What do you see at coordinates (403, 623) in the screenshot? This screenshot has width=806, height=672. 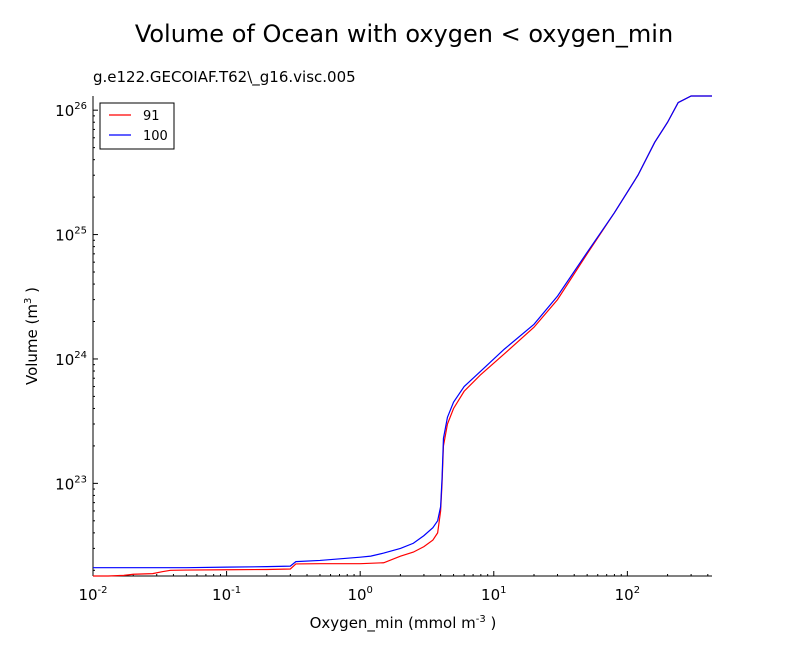 I see `x-axis-label: Oxygen_min (mmol m-3 )` at bounding box center [403, 623].